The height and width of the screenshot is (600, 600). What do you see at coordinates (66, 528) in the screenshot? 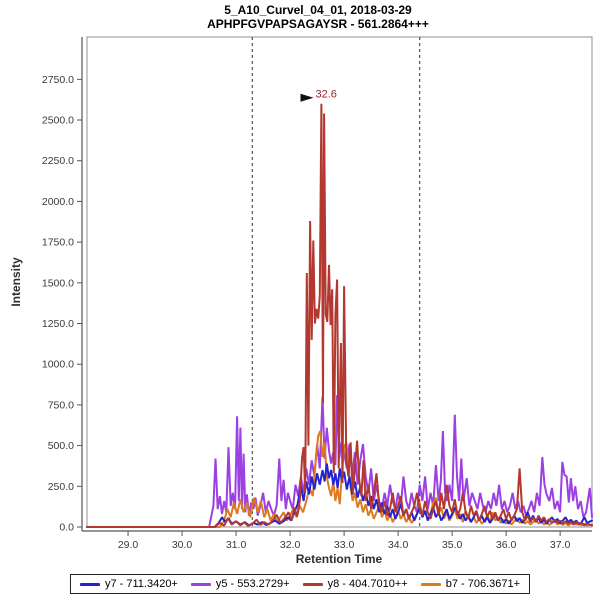
I see `y-tick-label: 0.0` at bounding box center [66, 528].